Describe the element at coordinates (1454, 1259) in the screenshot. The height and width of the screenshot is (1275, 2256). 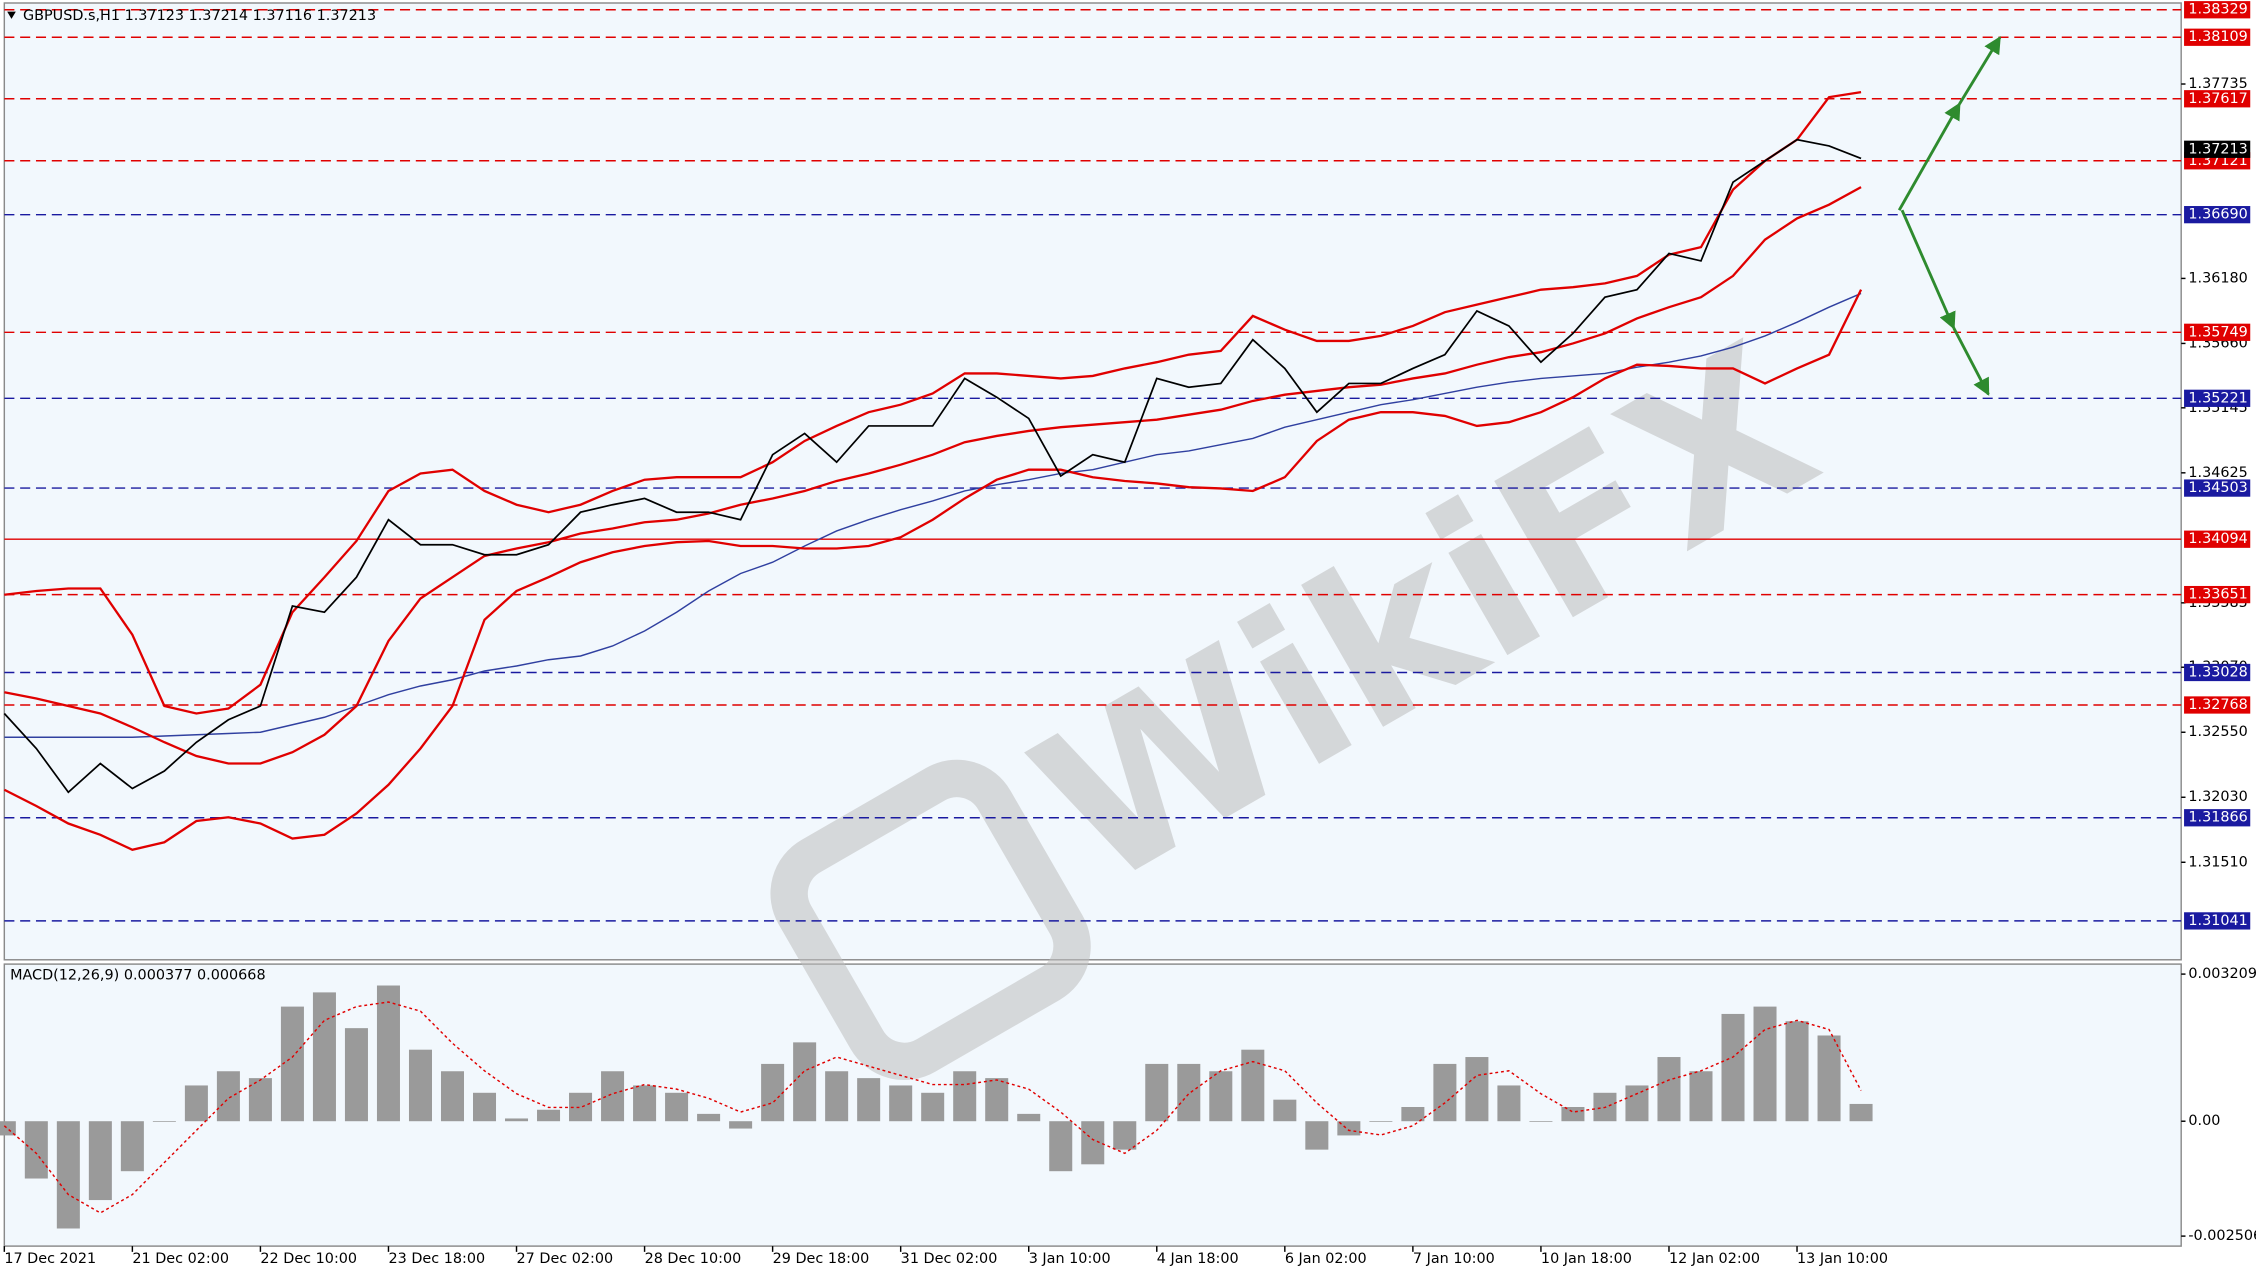
I see `x-tick-label: 7 Jan 10:00` at that location.